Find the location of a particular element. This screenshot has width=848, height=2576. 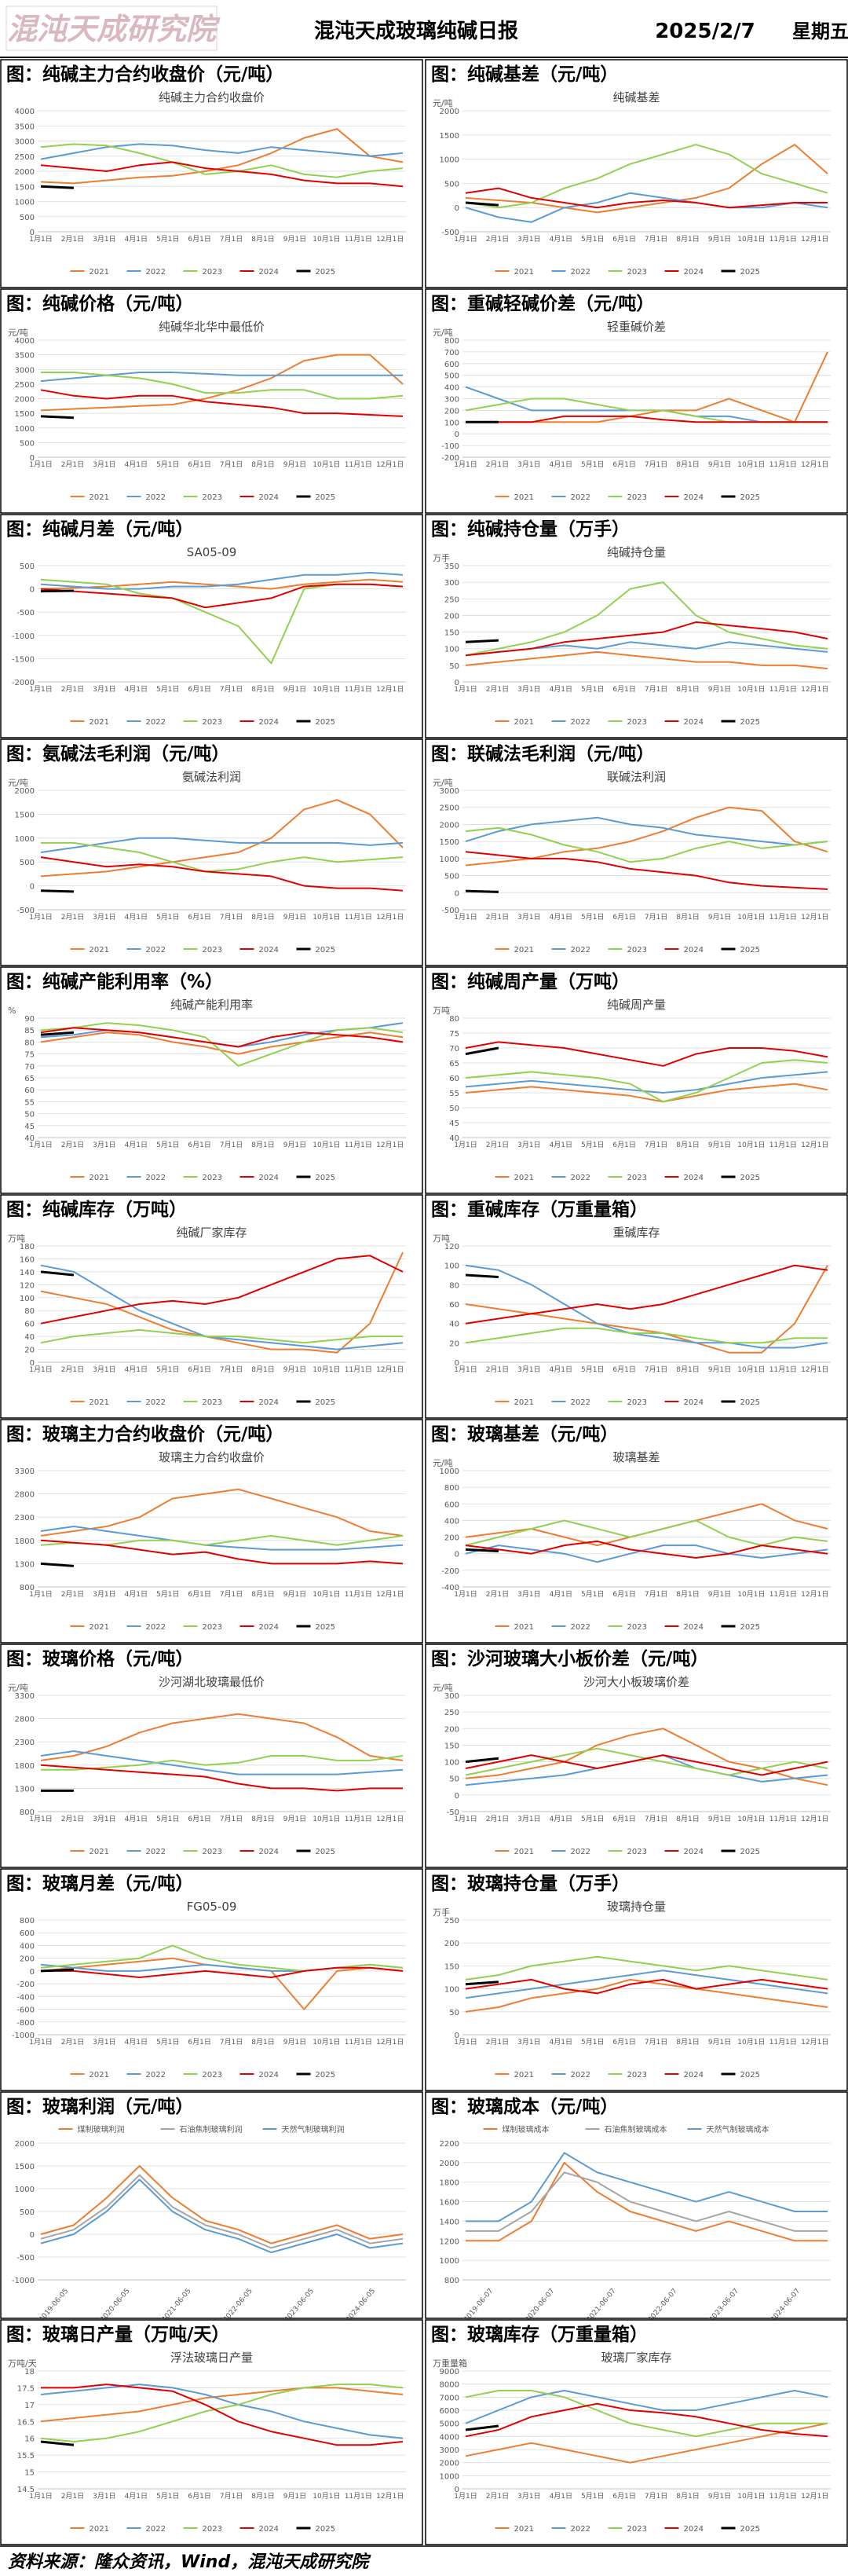

y-tick-label: 45 is located at coordinates (454, 1123).